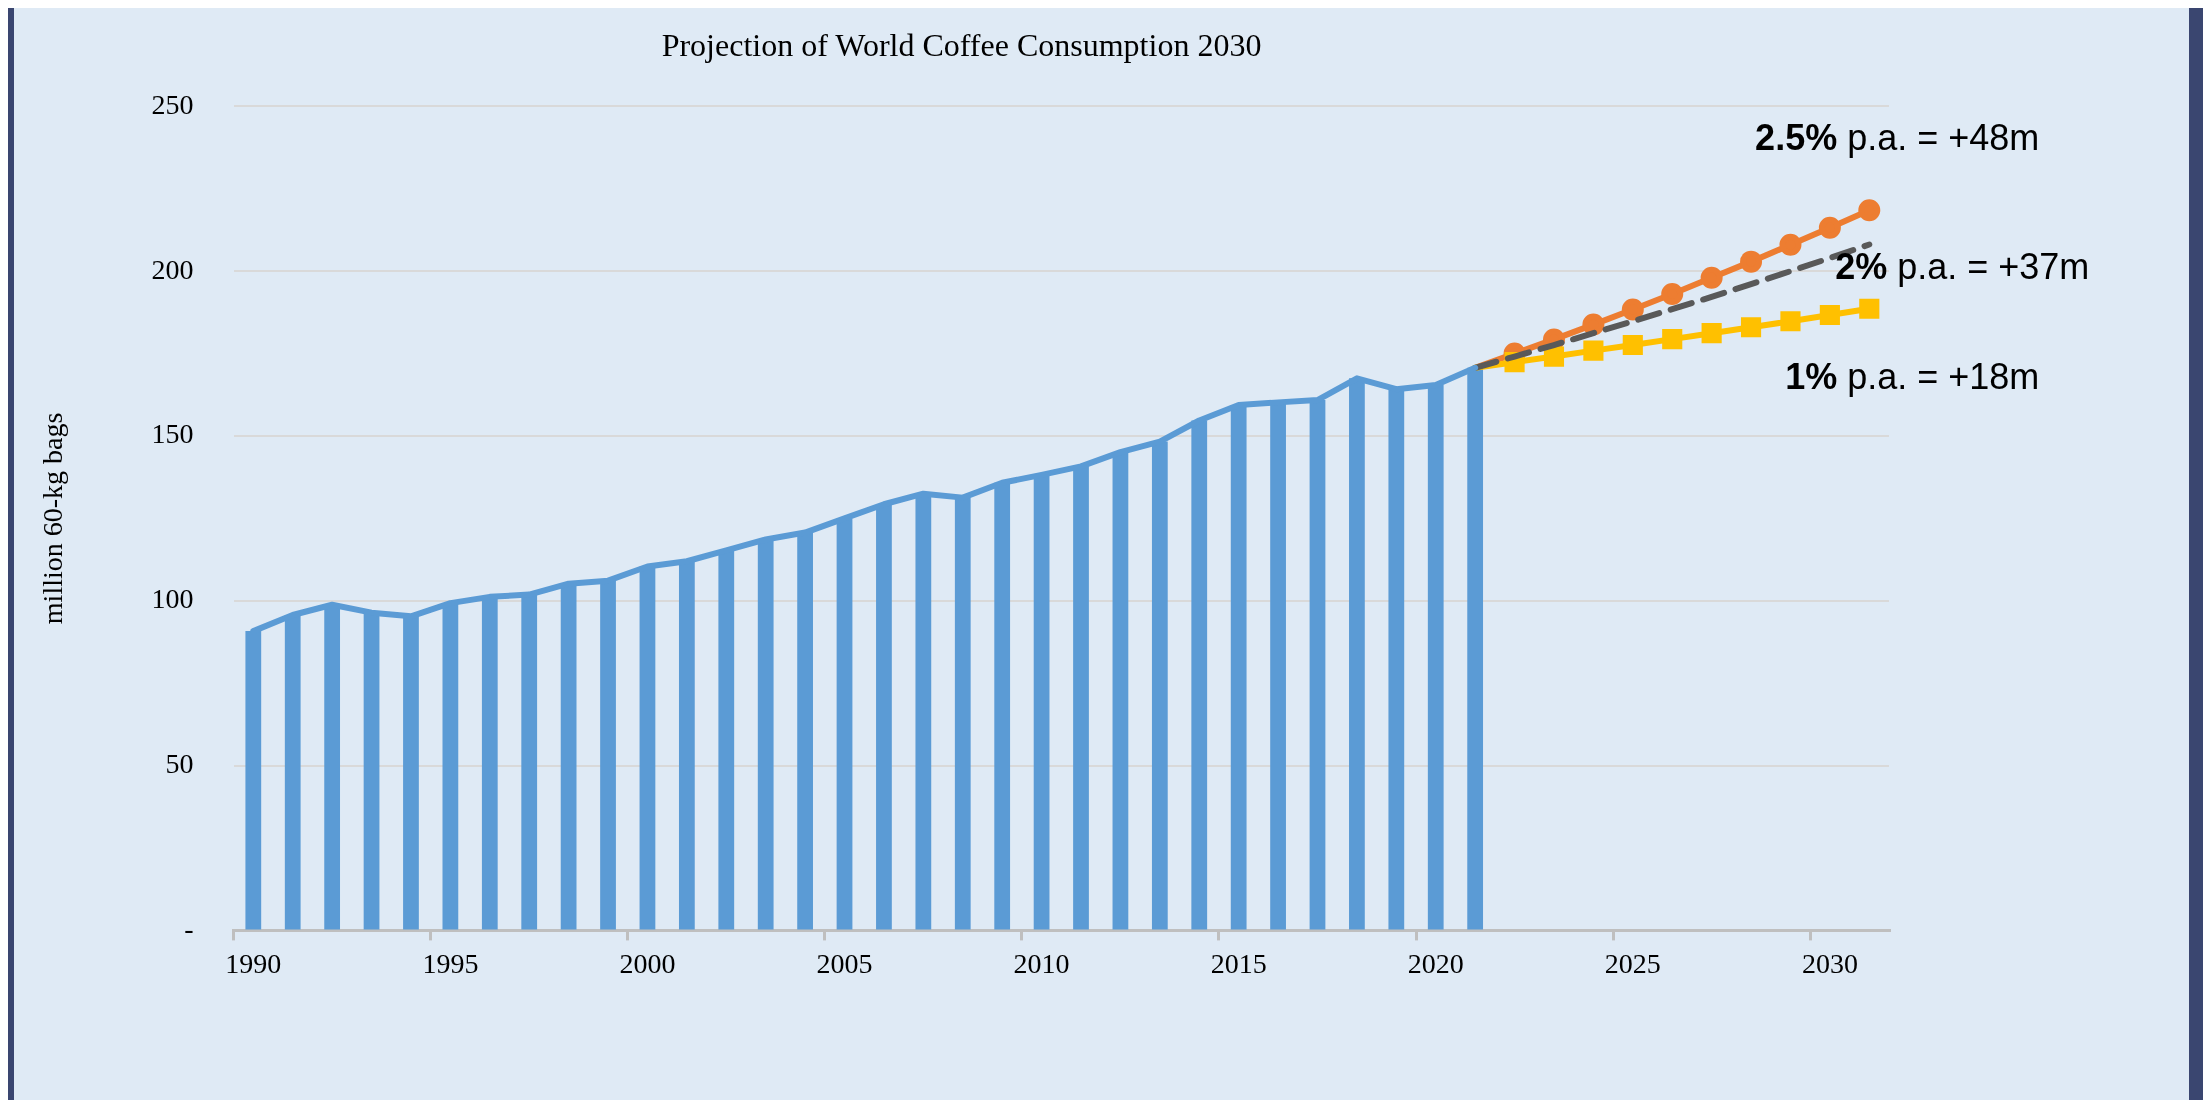  What do you see at coordinates (1829, 963) in the screenshot?
I see `x-tick-label: 2030` at bounding box center [1829, 963].